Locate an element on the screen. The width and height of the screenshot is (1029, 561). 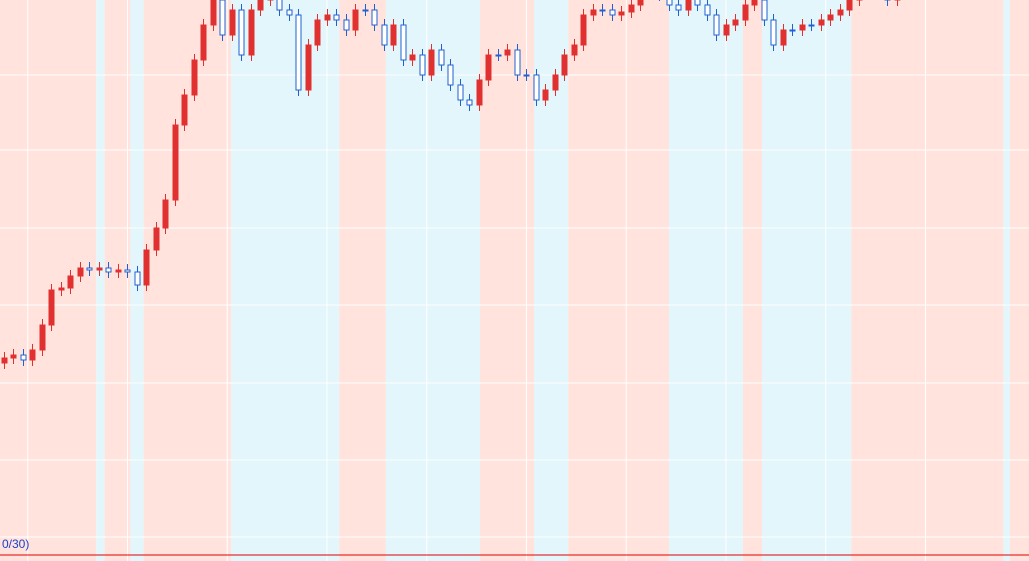
annotation: 0/30) is located at coordinates (15, 544).